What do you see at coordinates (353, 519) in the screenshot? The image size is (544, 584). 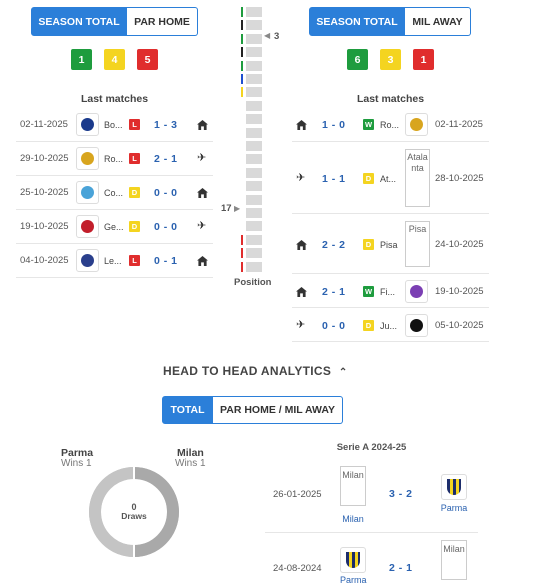 I see `home-team-name: Milan` at bounding box center [353, 519].